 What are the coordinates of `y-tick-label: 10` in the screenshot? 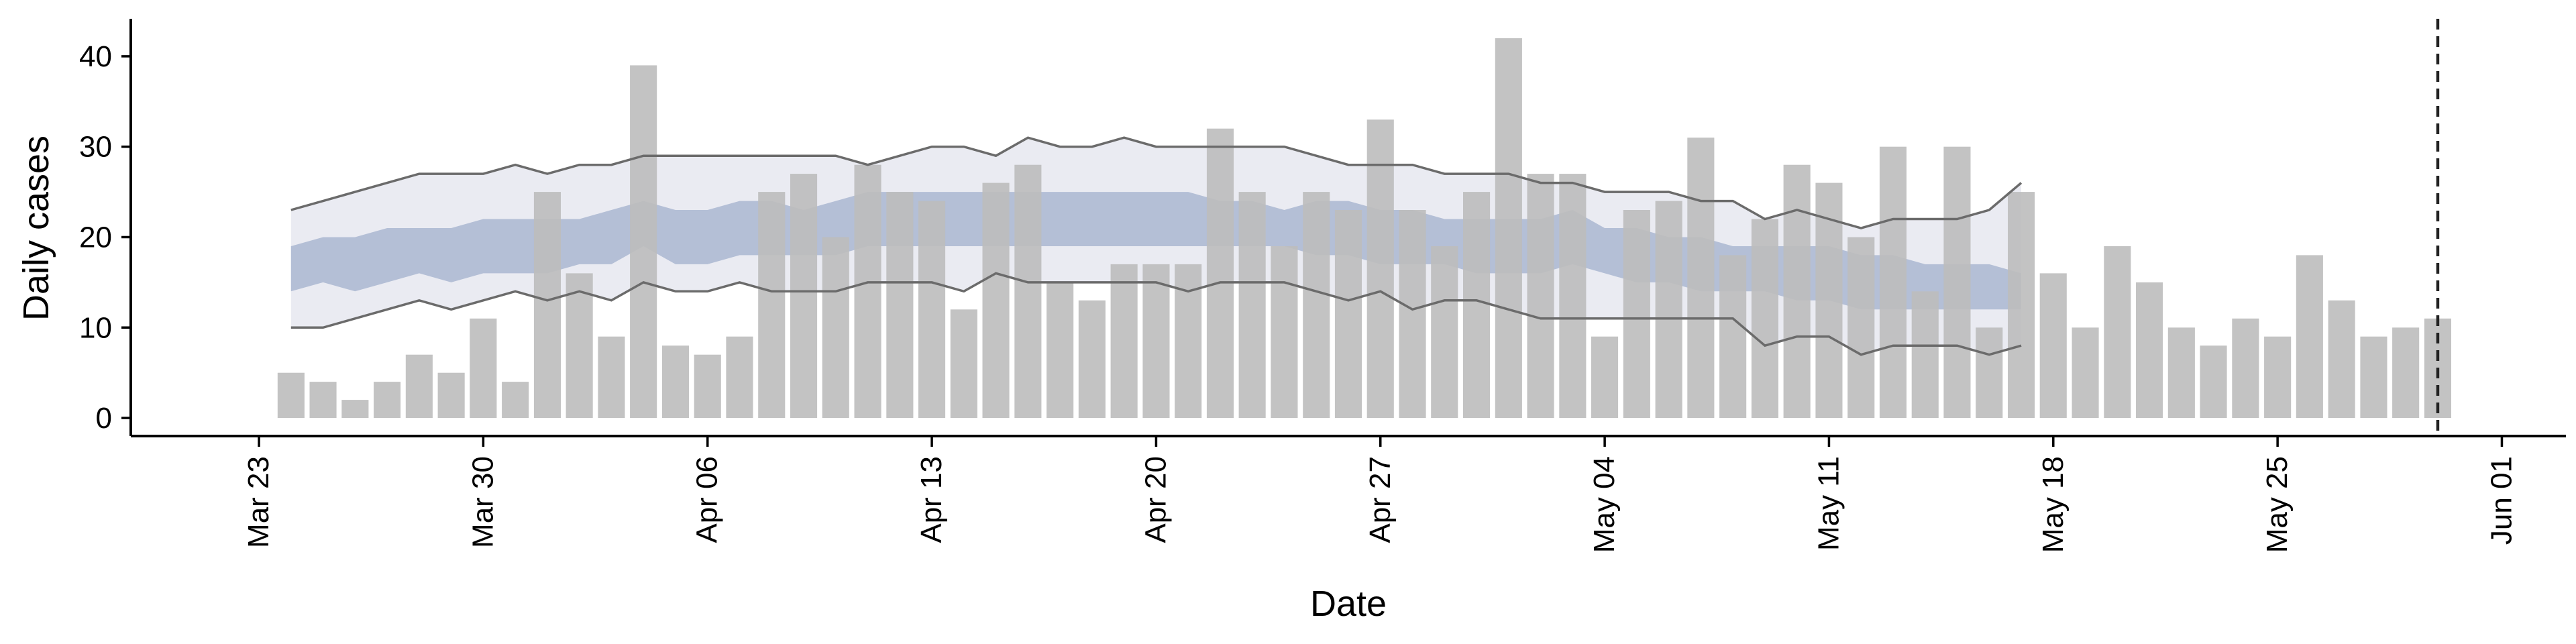 It's located at (95, 327).